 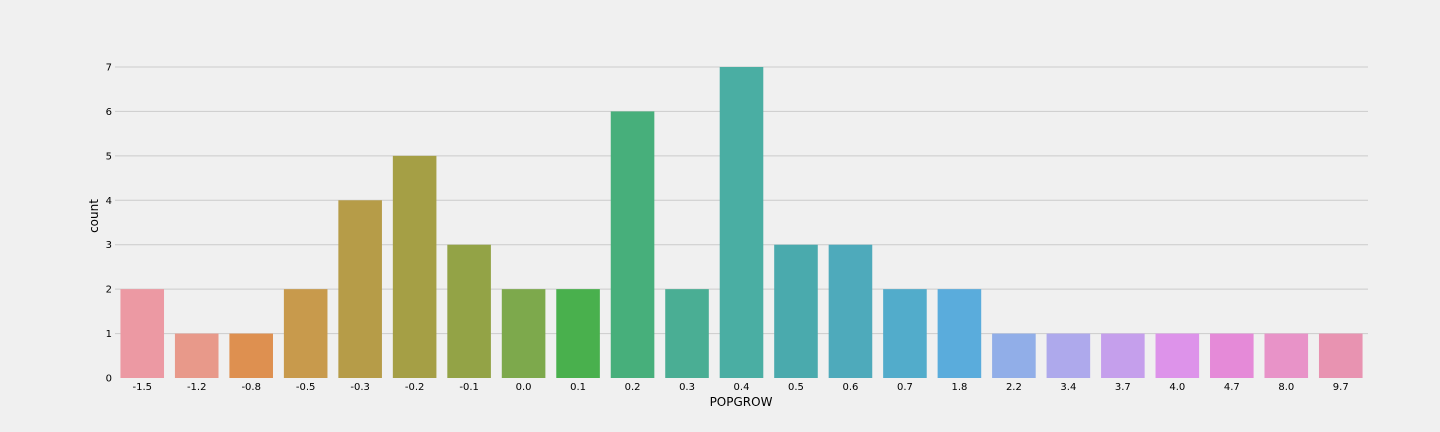 What do you see at coordinates (851, 387) in the screenshot?
I see `x-tick-label: 0.6` at bounding box center [851, 387].